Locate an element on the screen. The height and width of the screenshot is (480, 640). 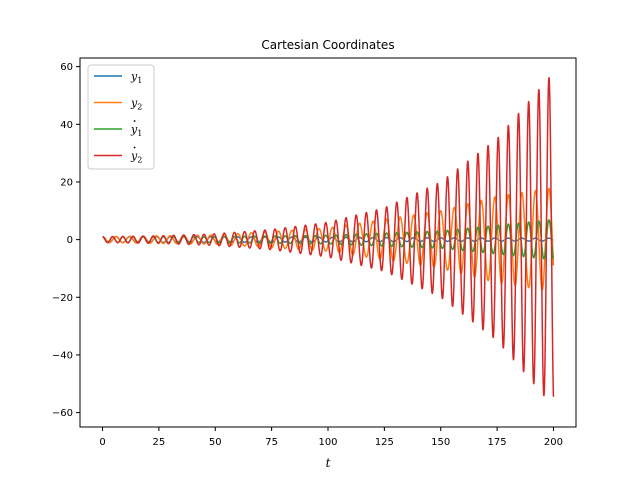
x-tick-label: 200 is located at coordinates (553, 442).